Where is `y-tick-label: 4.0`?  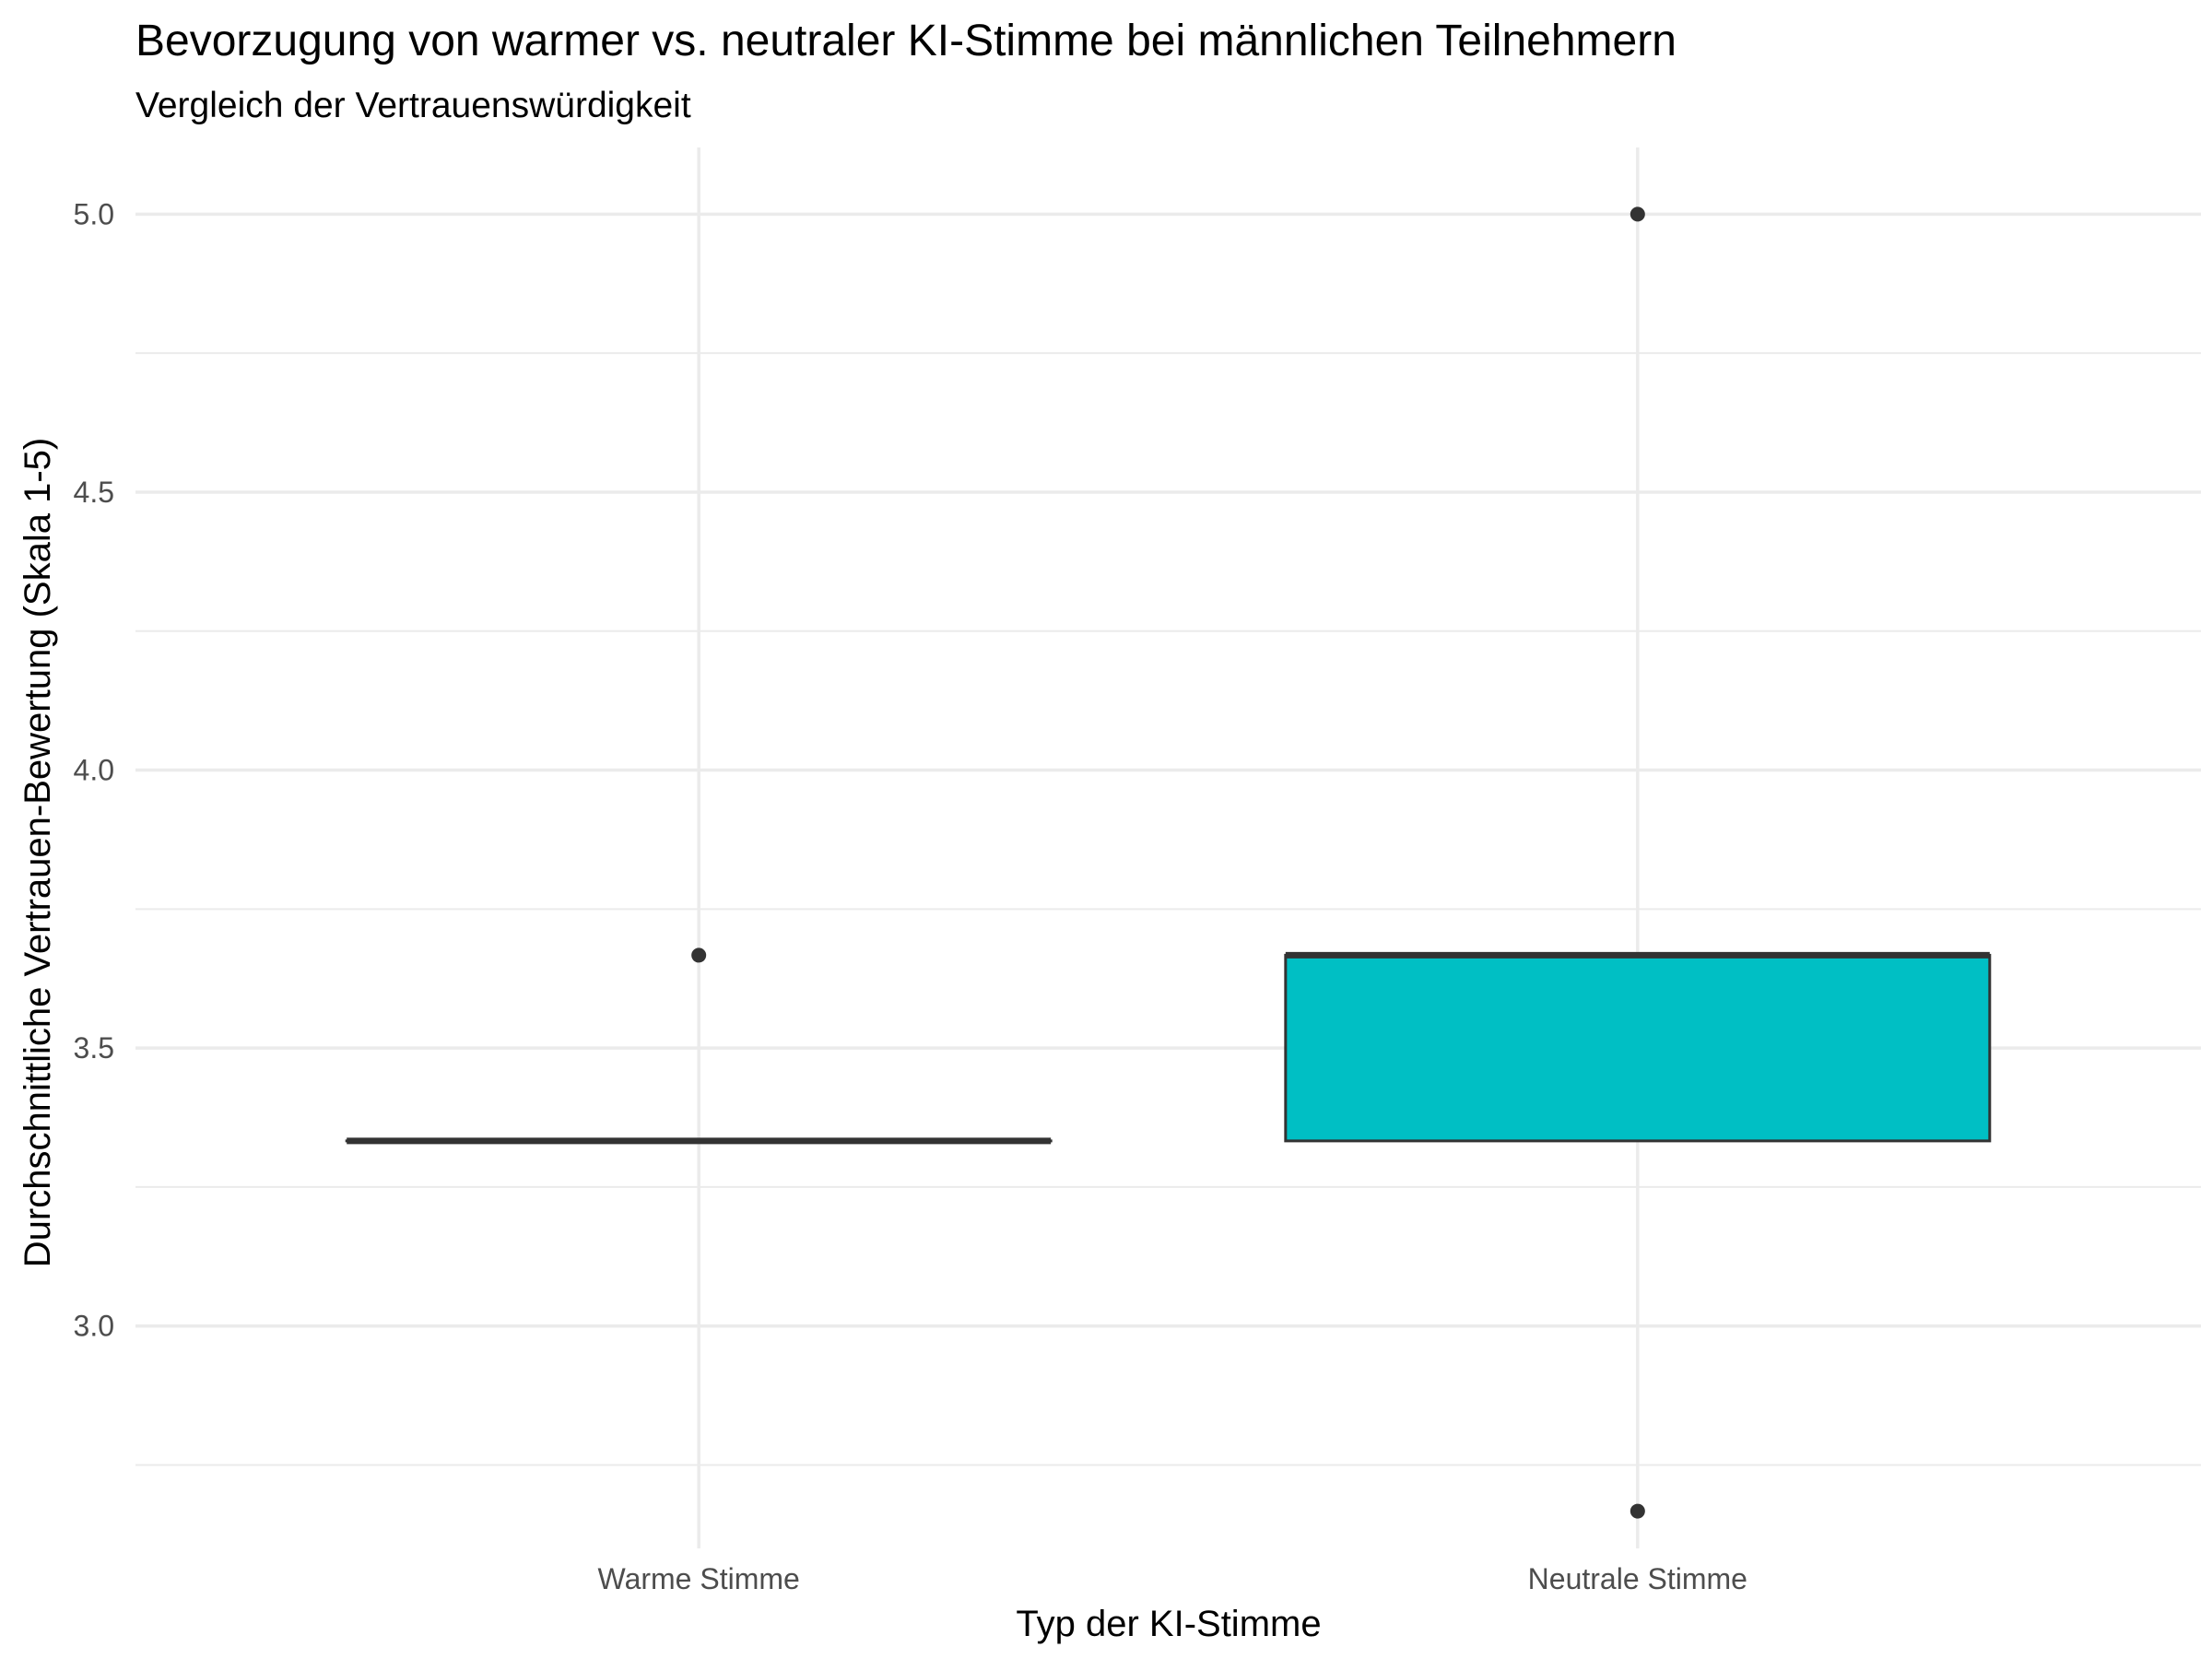 y-tick-label: 4.0 is located at coordinates (94, 770).